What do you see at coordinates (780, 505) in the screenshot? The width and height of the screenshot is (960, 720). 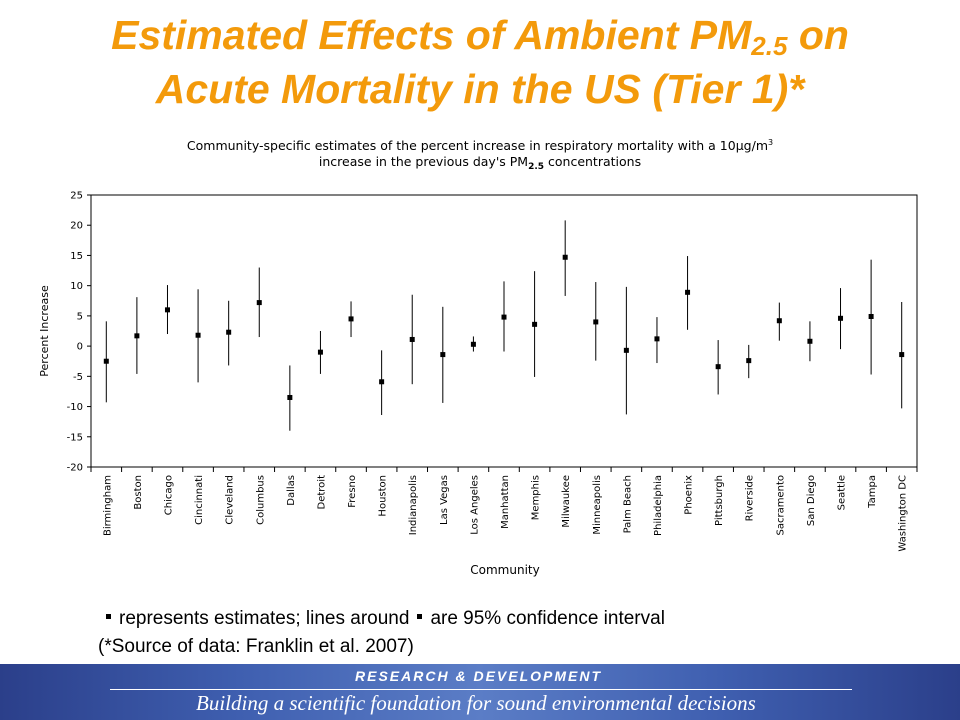 I see `x-tick-label-22: Sacramento` at bounding box center [780, 505].